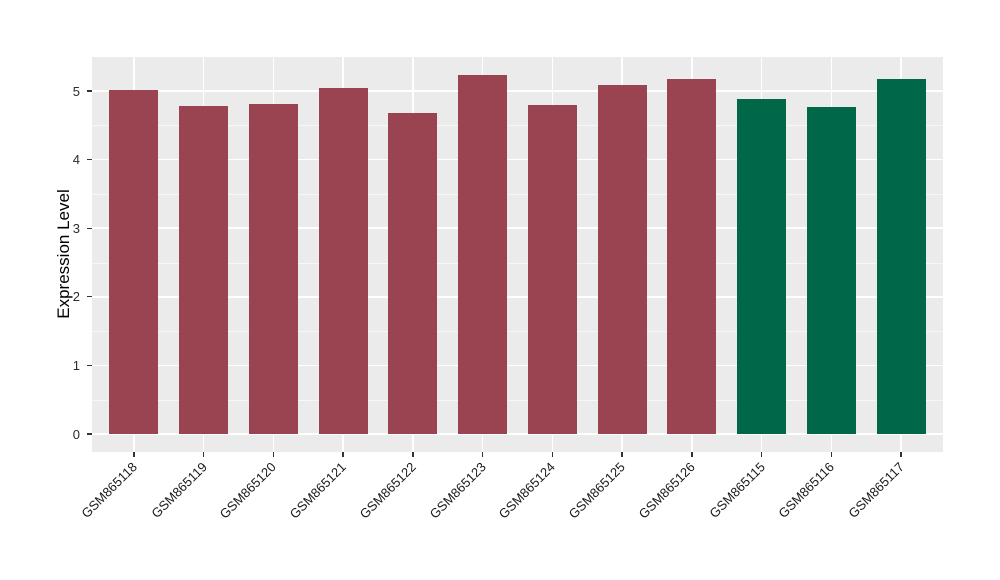 This screenshot has height=580, width=1000. What do you see at coordinates (248, 490) in the screenshot?
I see `x-axis-tick-label-GSM865120: GSM865120` at bounding box center [248, 490].